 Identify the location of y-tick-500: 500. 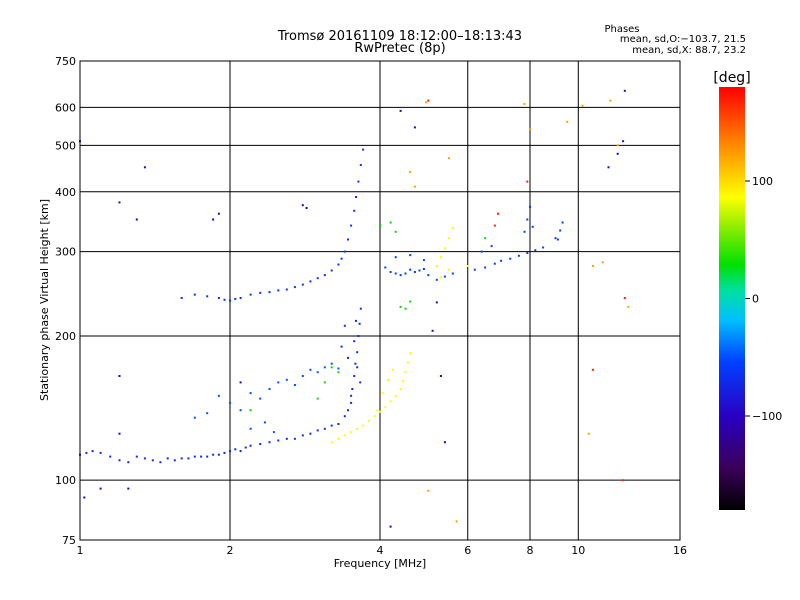
(65, 145).